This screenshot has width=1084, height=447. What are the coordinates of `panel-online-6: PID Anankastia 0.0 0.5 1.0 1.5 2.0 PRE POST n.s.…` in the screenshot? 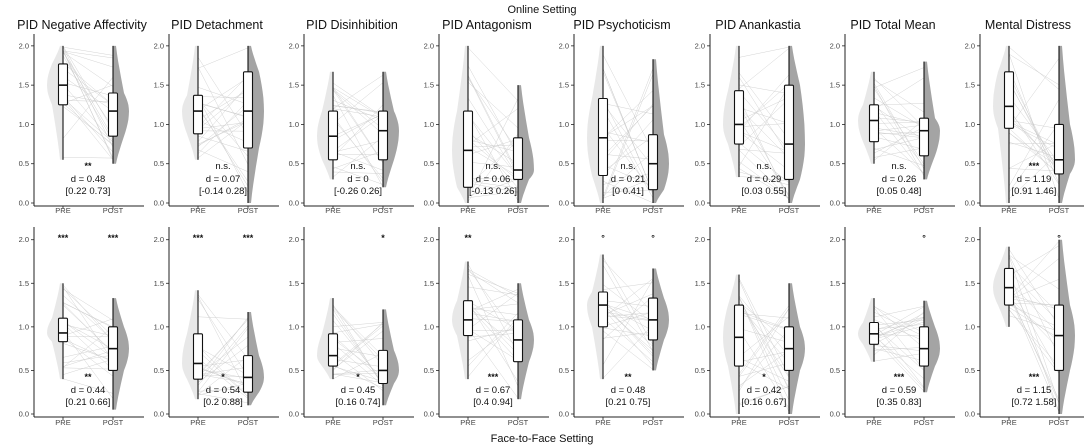 It's located at (757, 116).